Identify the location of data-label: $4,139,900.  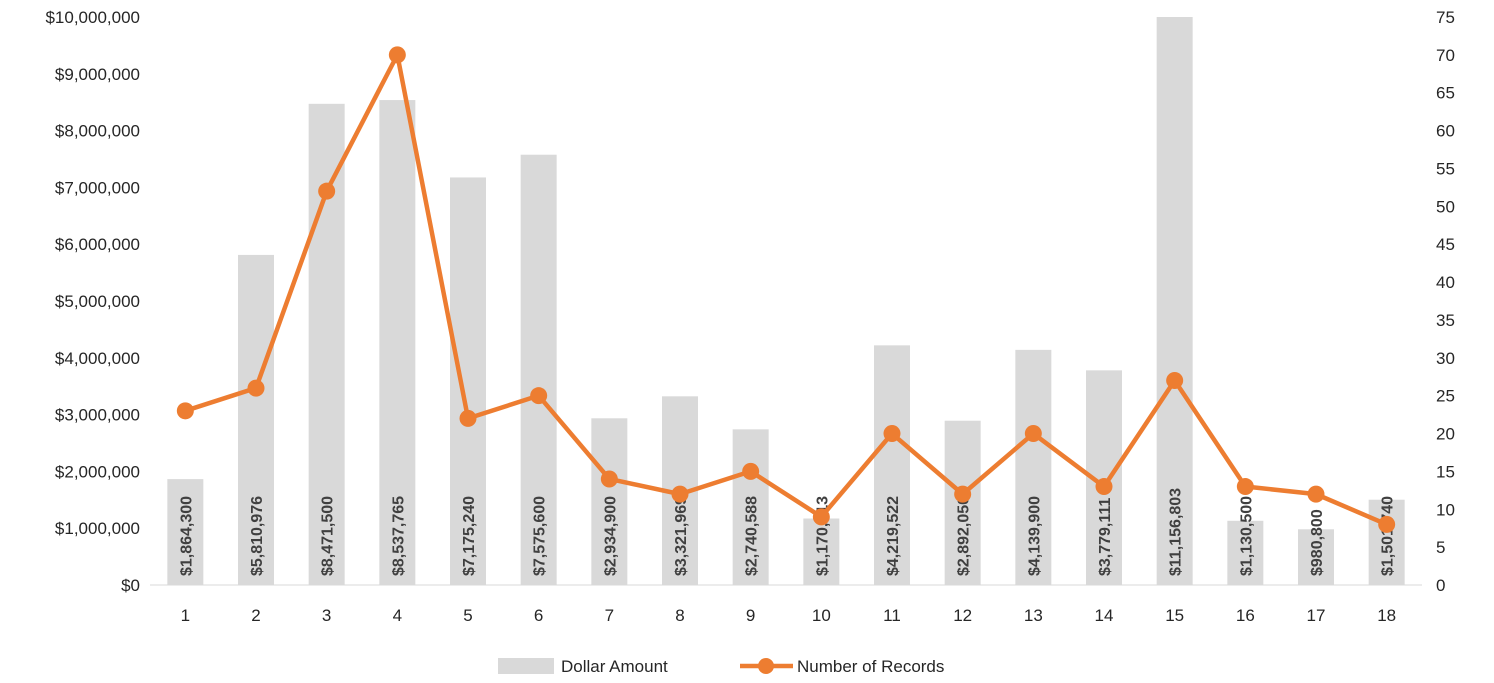
(1034, 536).